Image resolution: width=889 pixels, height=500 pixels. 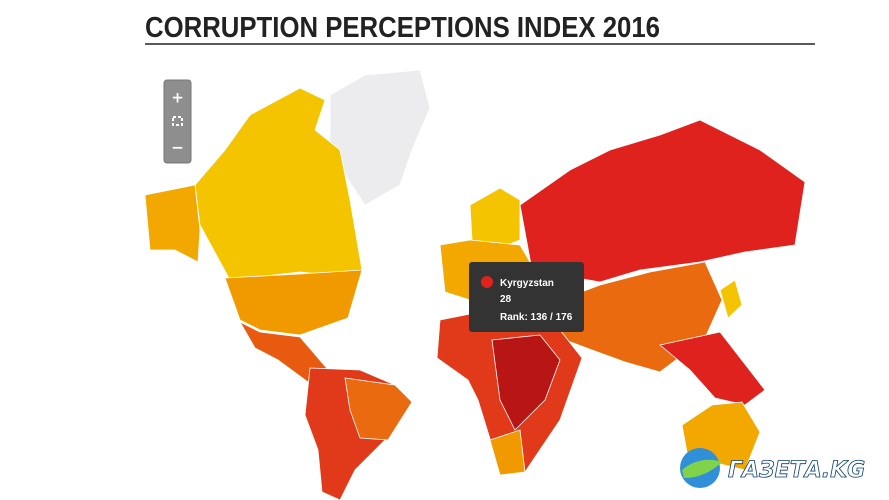 I want to click on russia, so click(x=662, y=201).